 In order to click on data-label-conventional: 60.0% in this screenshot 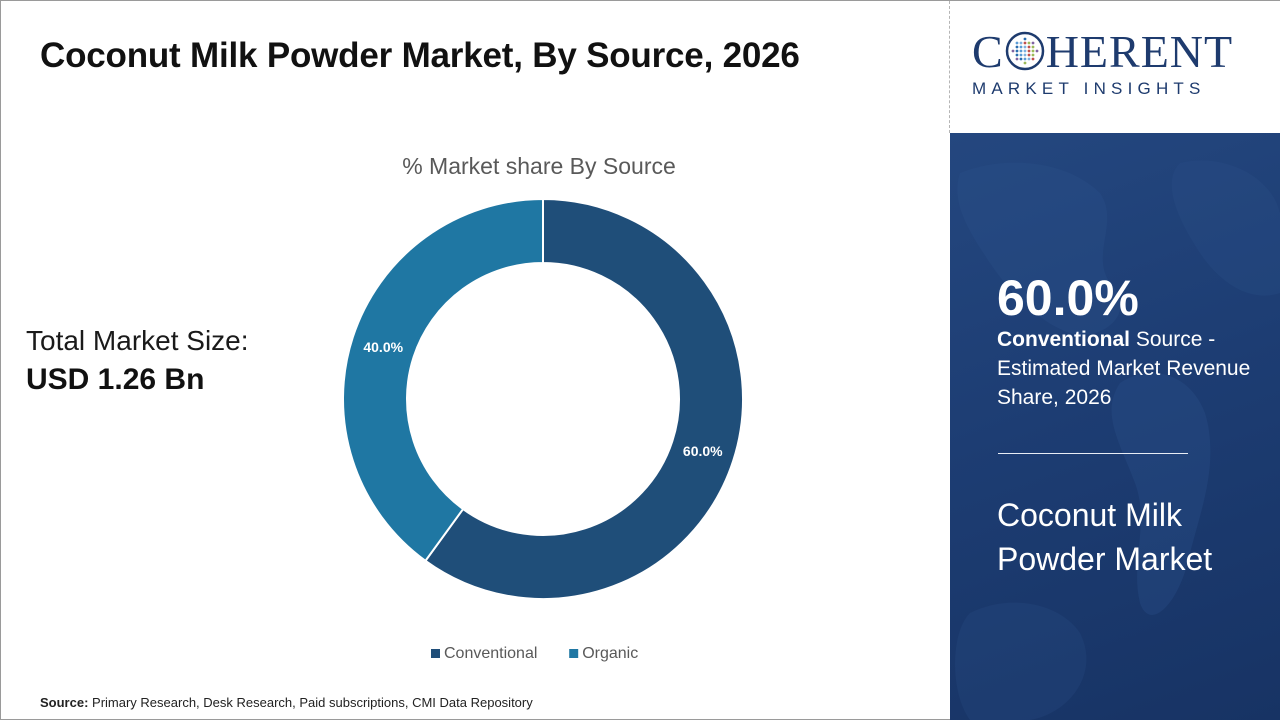, I will do `click(703, 451)`.